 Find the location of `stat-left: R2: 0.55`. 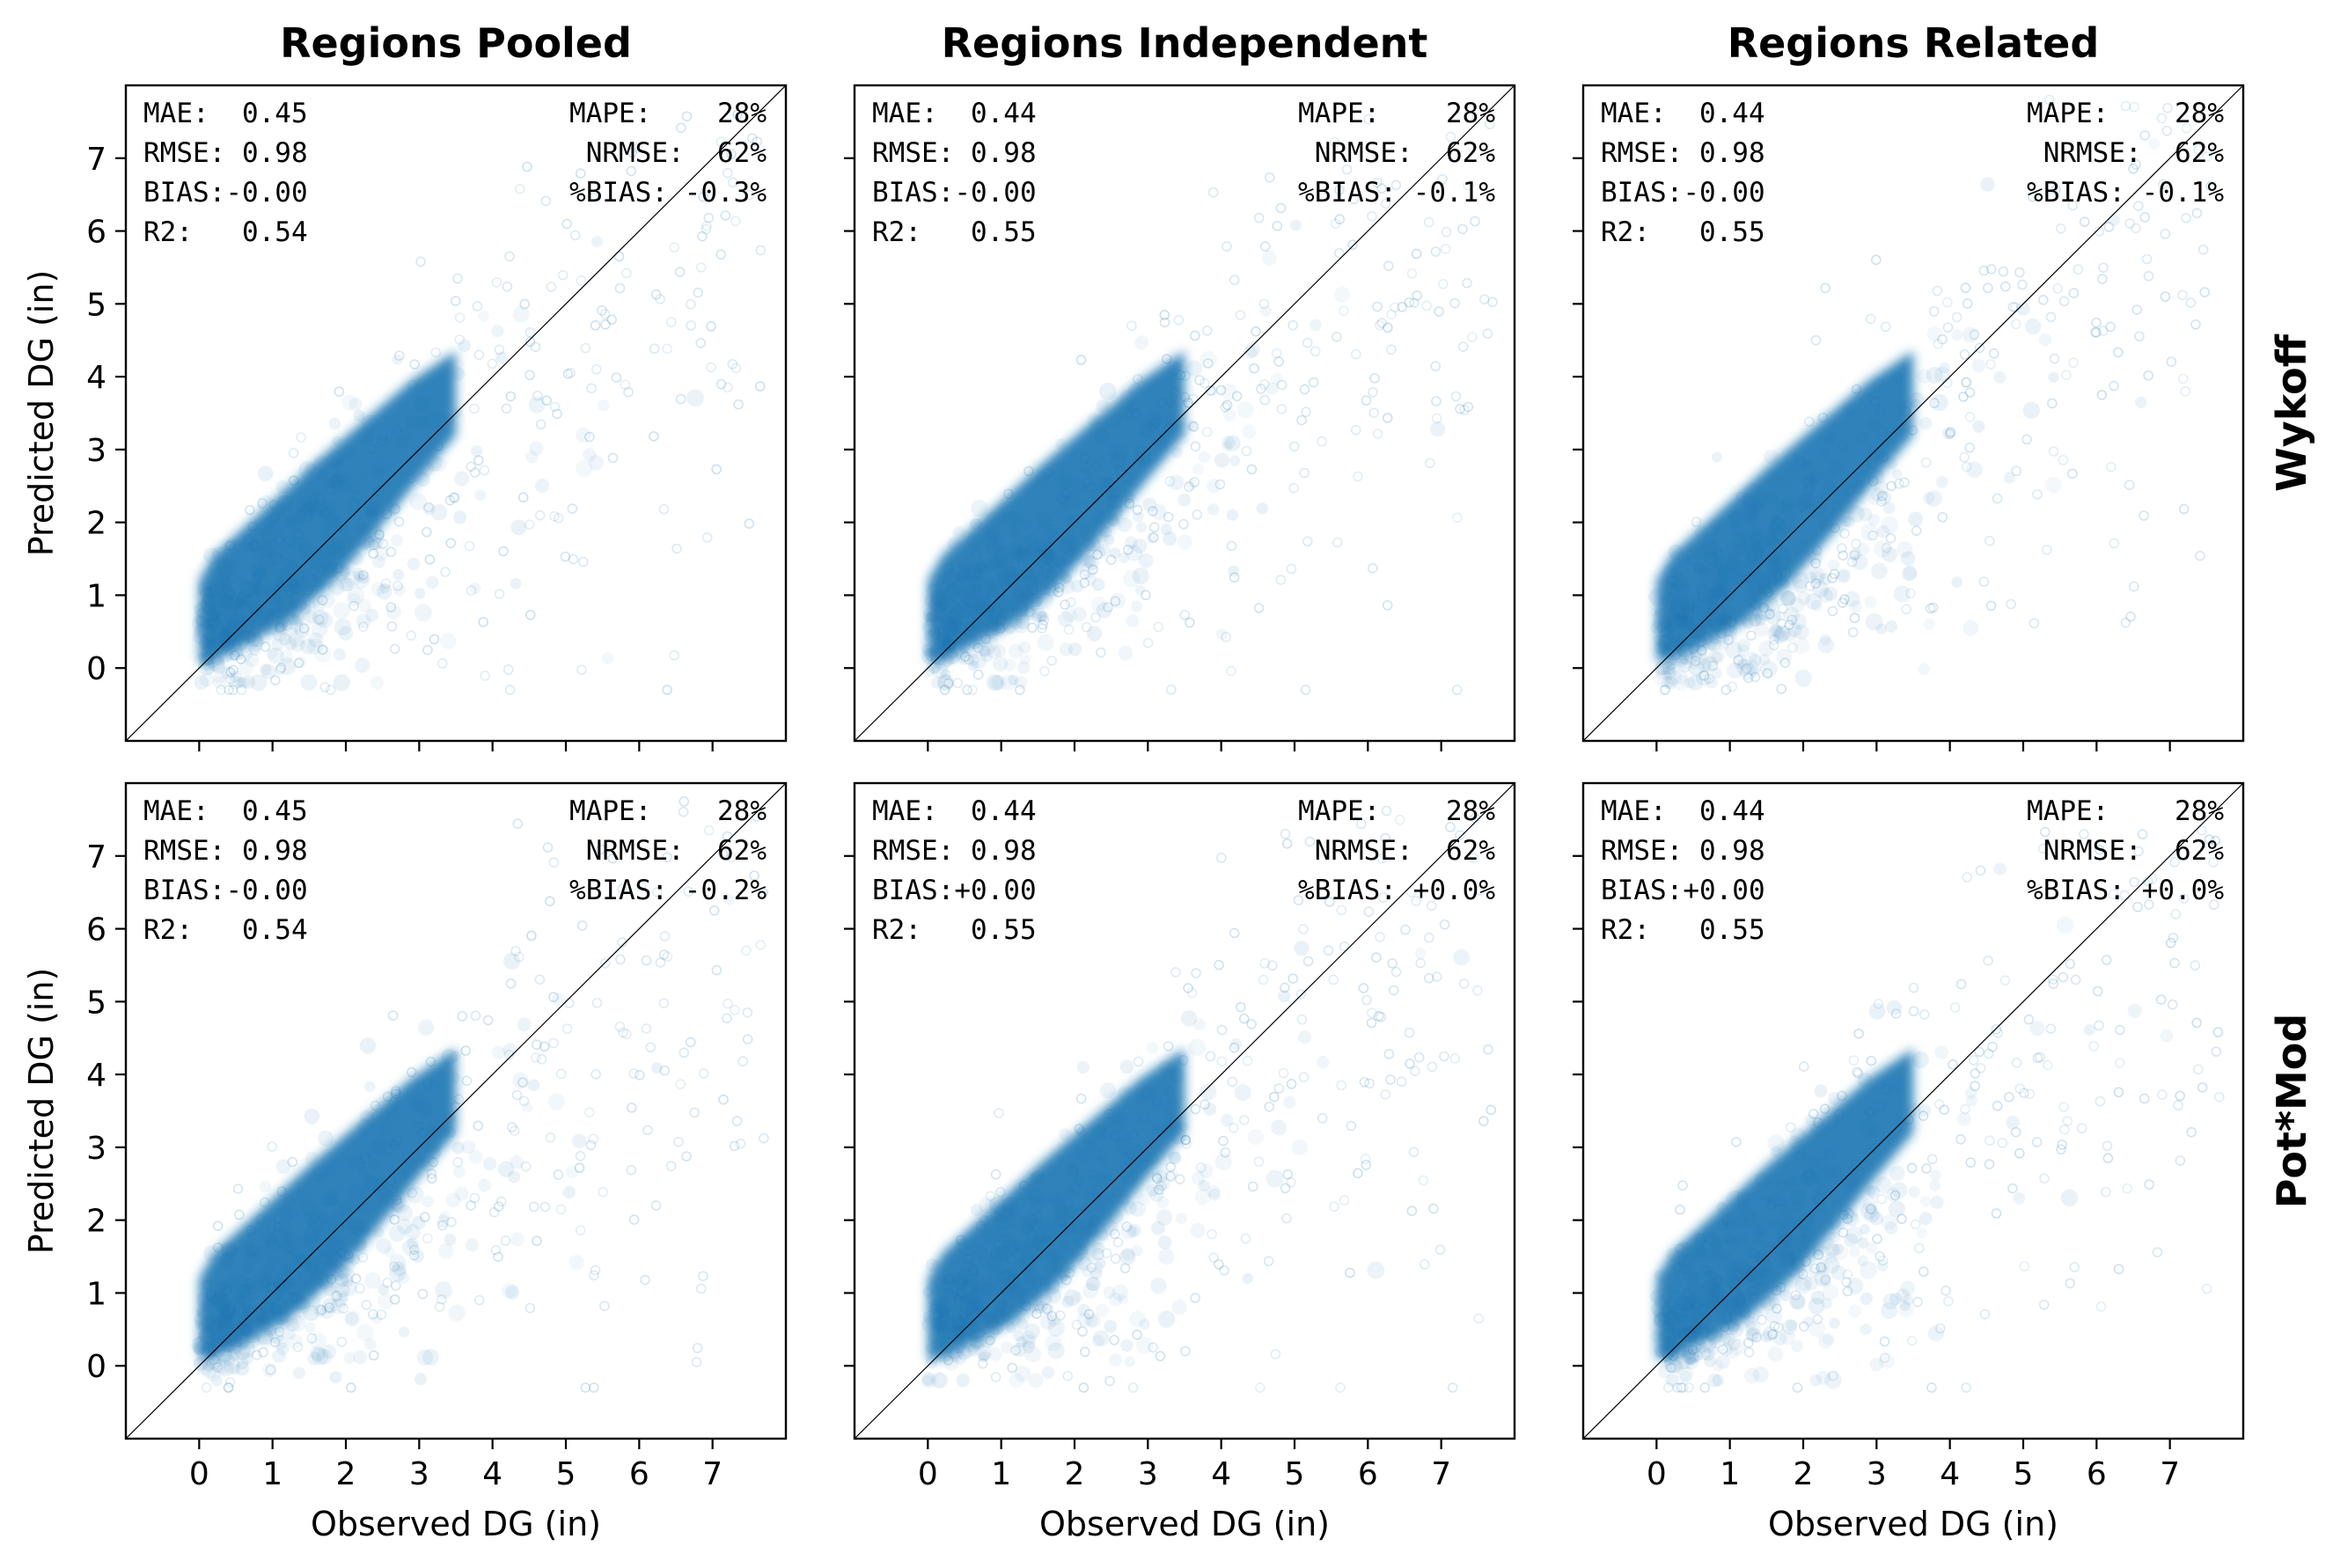

stat-left: R2: 0.55 is located at coordinates (954, 930).